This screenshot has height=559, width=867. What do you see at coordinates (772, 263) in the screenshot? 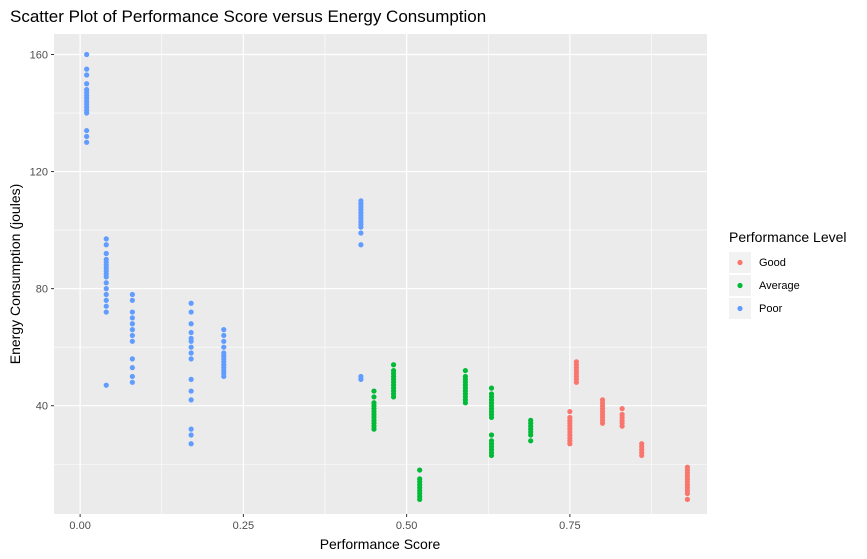
I see `legend-label-good: Good` at bounding box center [772, 263].